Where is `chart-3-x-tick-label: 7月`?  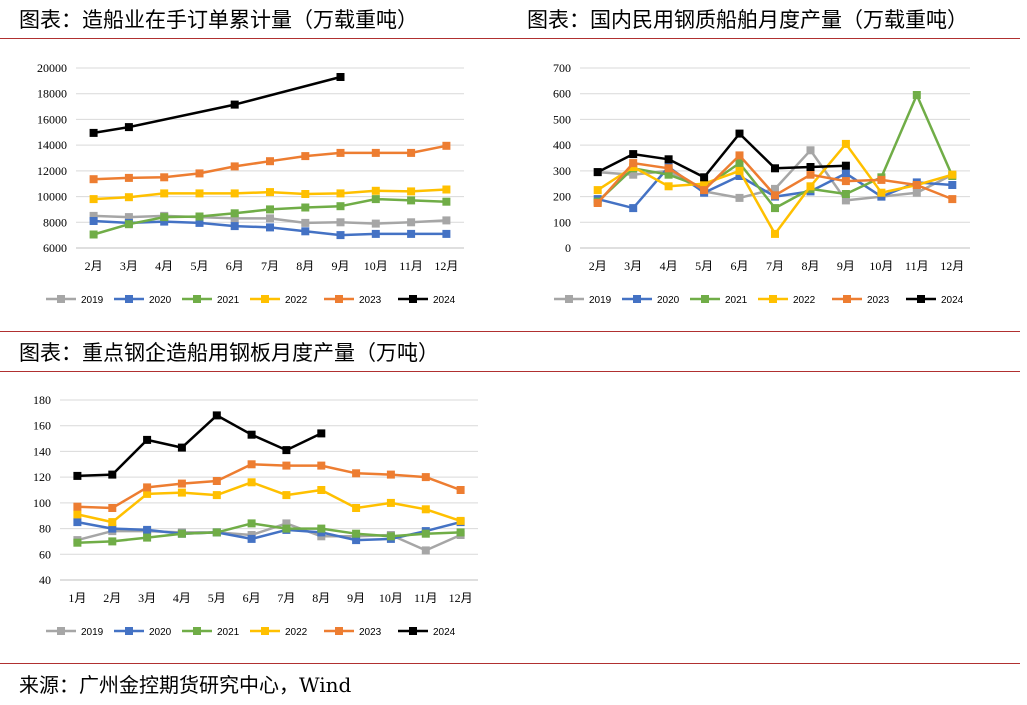 chart-3-x-tick-label: 7月 is located at coordinates (286, 598).